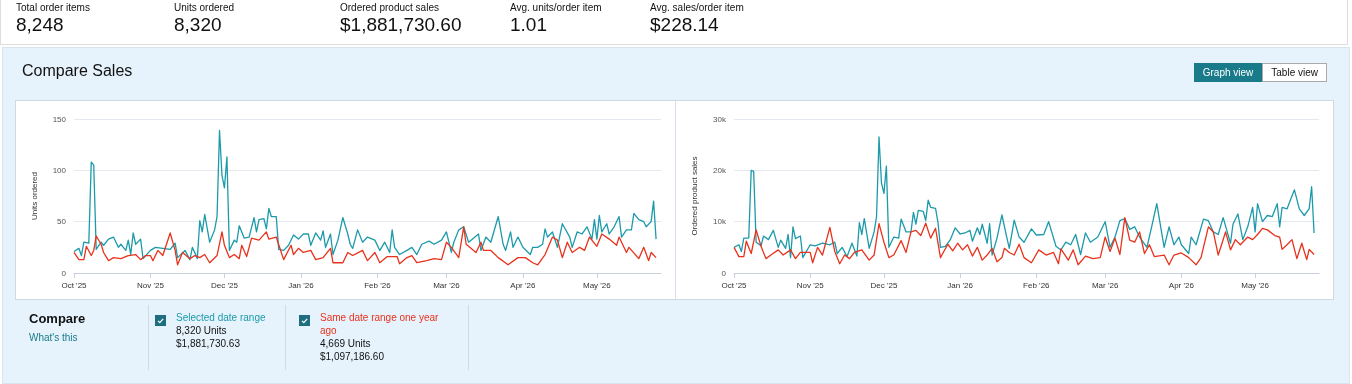  I want to click on text: Graph view, so click(1228, 72).